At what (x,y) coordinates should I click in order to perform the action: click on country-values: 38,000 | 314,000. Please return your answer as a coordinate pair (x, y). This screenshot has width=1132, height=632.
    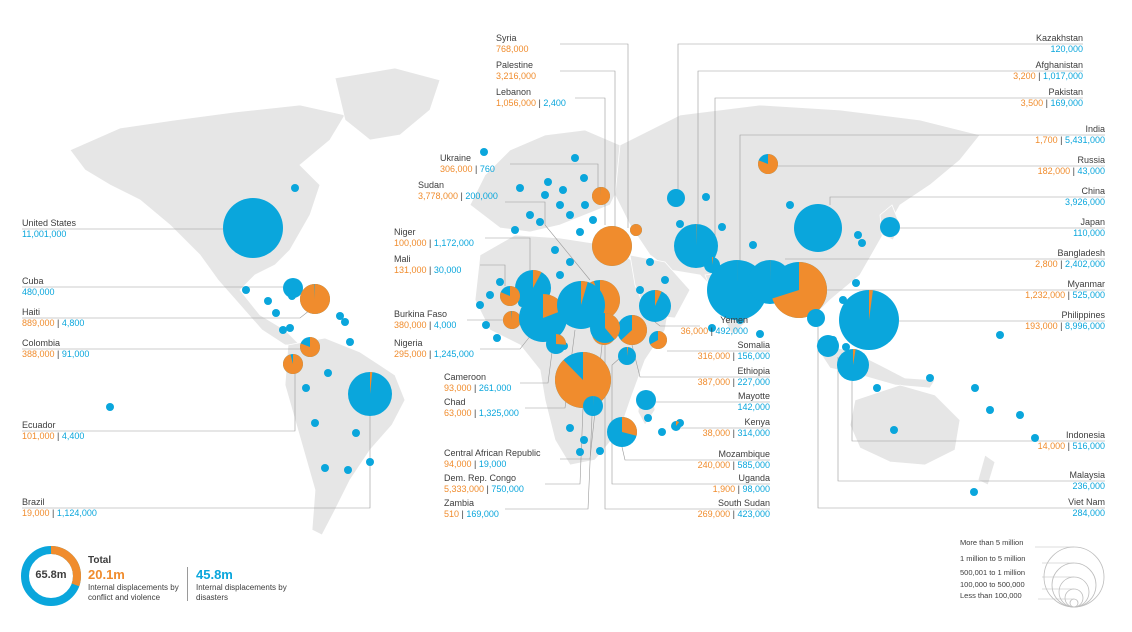
    Looking at the image, I should click on (736, 433).